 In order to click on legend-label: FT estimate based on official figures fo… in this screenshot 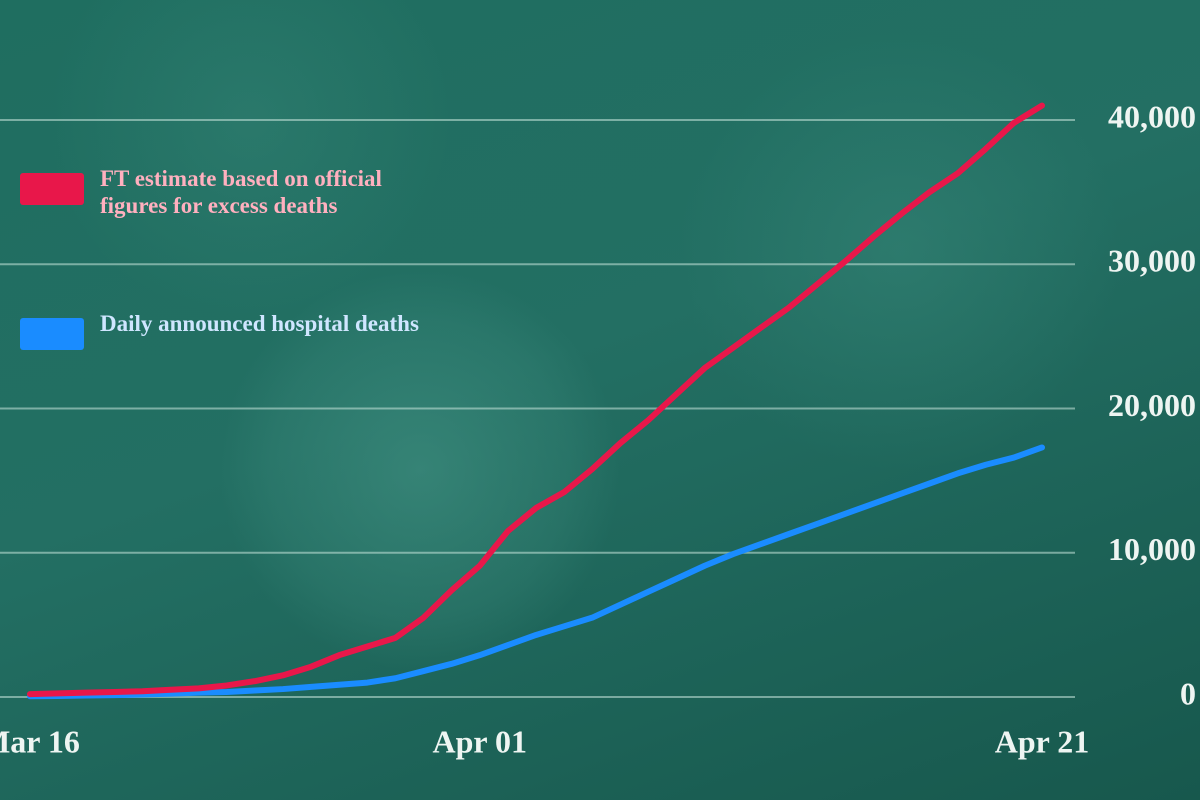, I will do `click(241, 192)`.